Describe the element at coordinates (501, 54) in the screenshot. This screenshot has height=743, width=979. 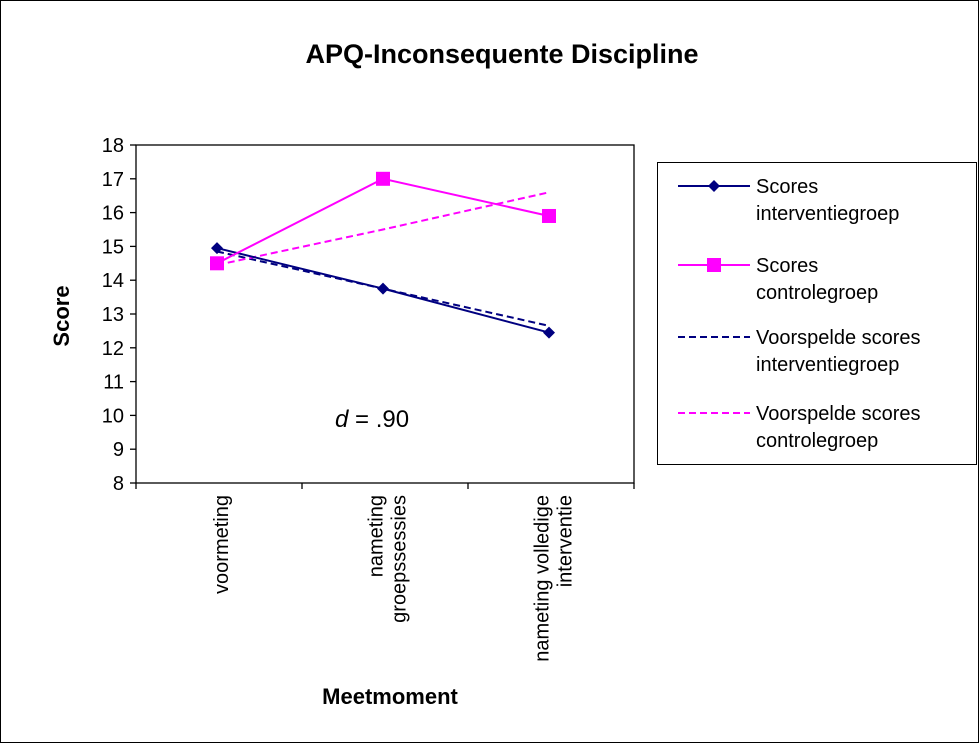
I see `chart-title: APQ-Inconsequente Discipline` at that location.